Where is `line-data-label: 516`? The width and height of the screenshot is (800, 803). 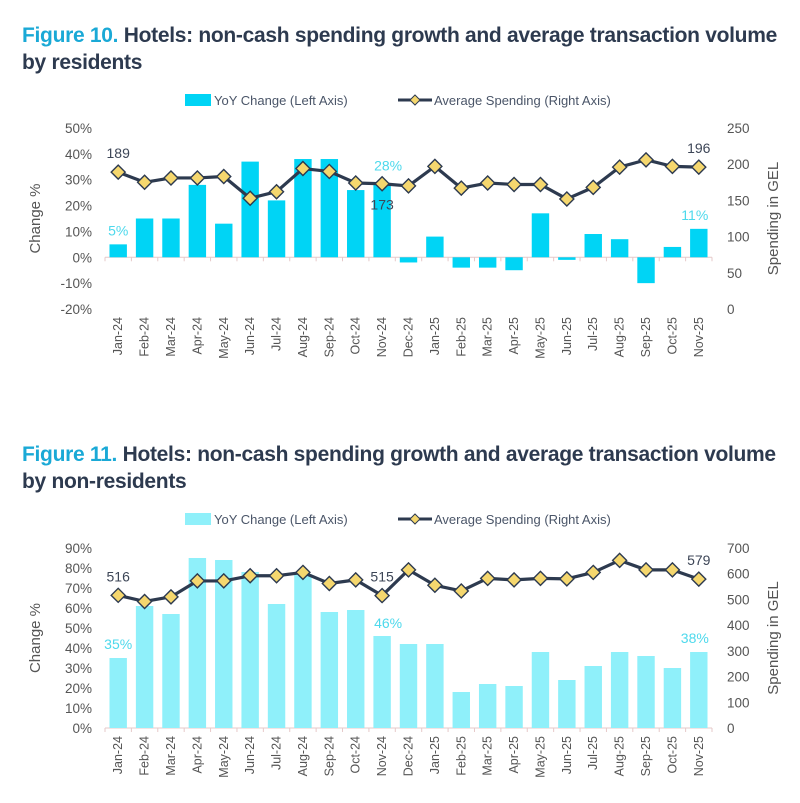
line-data-label: 516 is located at coordinates (119, 576).